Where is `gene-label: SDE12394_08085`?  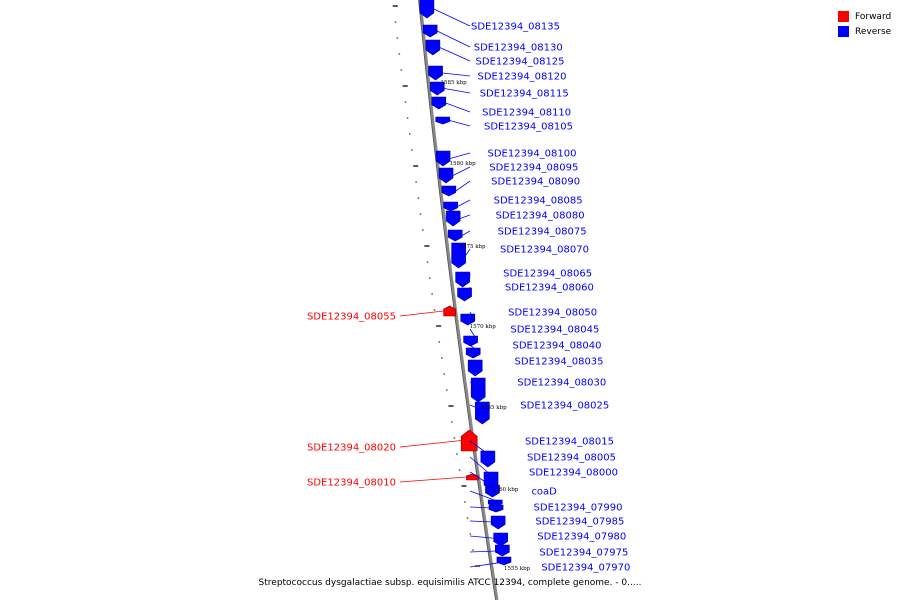 gene-label: SDE12394_08085 is located at coordinates (538, 201).